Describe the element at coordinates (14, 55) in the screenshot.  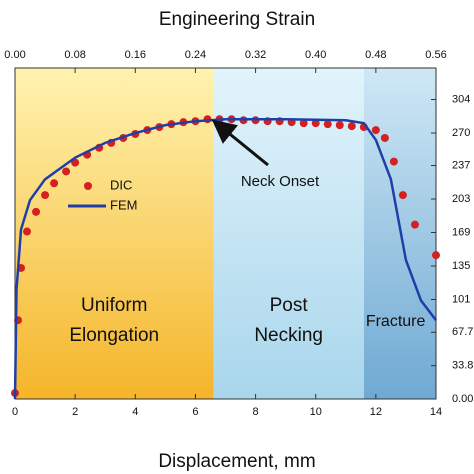
I see `x2-tick-label: 0.00` at that location.